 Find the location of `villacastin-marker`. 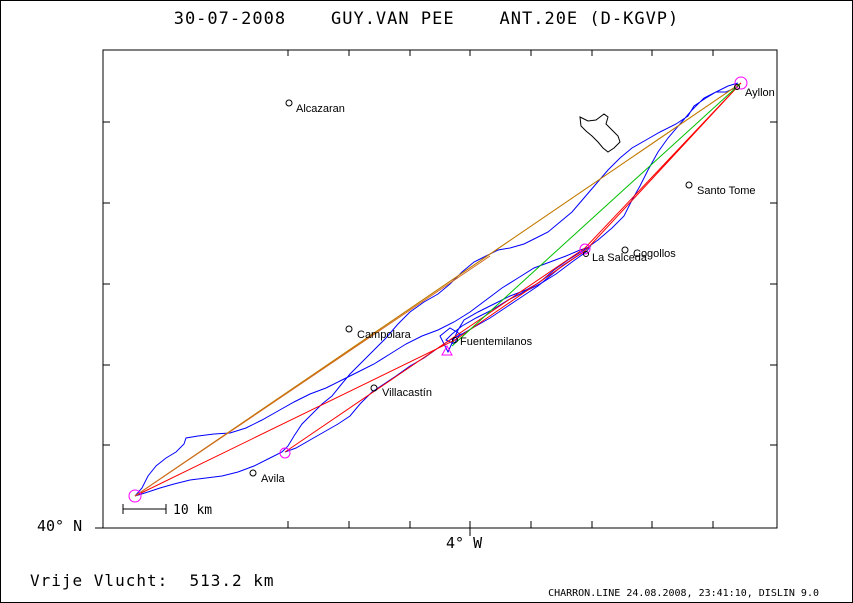

villacastin-marker is located at coordinates (374, 388).